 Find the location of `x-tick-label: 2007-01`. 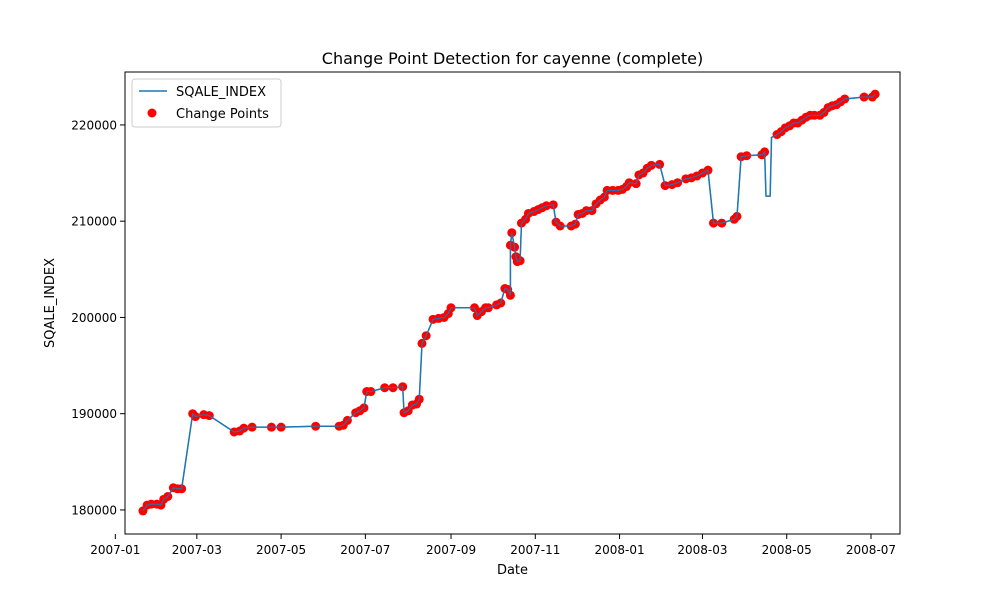

x-tick-label: 2007-01 is located at coordinates (115, 550).